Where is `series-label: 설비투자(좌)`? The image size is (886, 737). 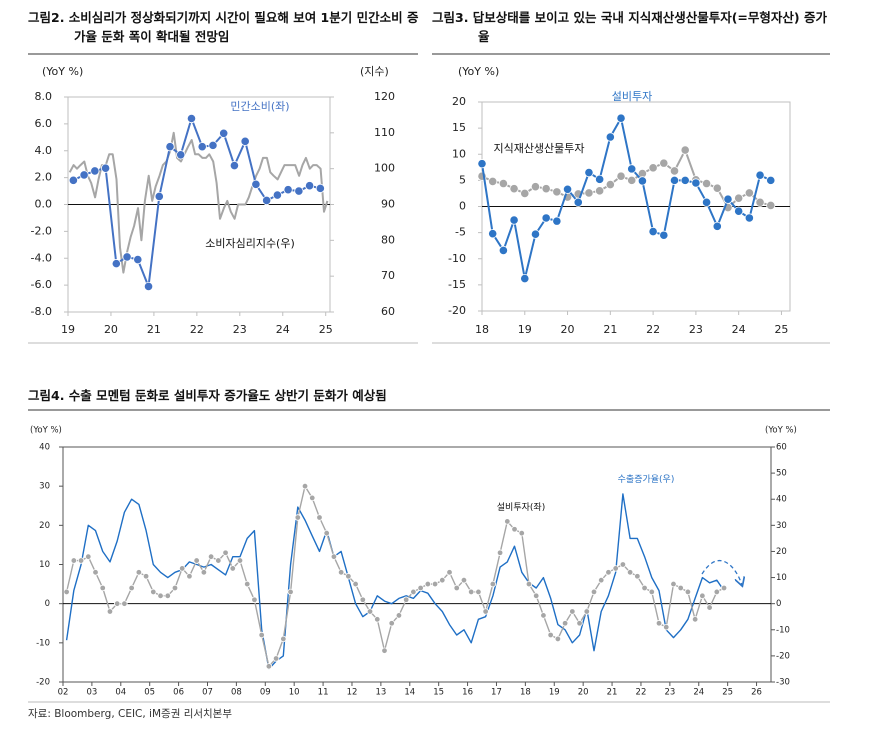 series-label: 설비투자(좌) is located at coordinates (521, 508).